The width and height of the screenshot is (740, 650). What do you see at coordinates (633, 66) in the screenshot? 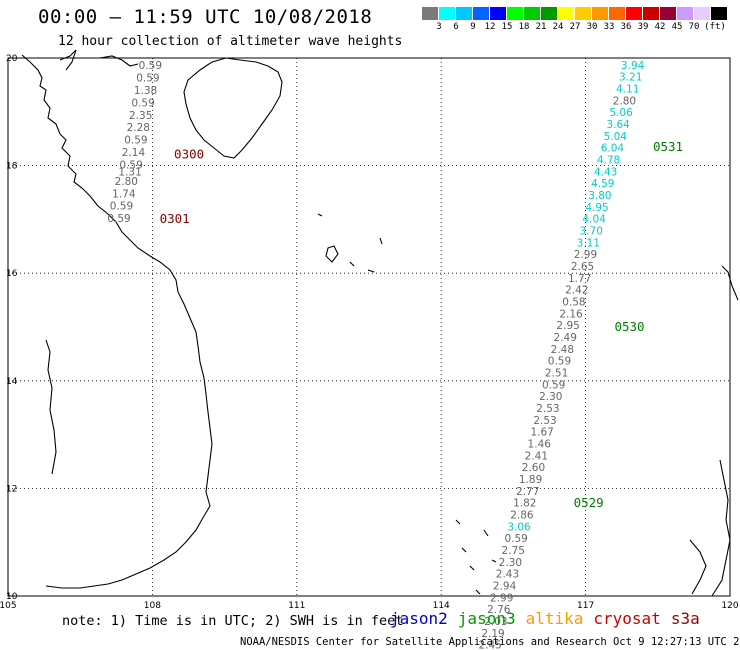
I see `wave-height-label: 3.94` at bounding box center [633, 66].